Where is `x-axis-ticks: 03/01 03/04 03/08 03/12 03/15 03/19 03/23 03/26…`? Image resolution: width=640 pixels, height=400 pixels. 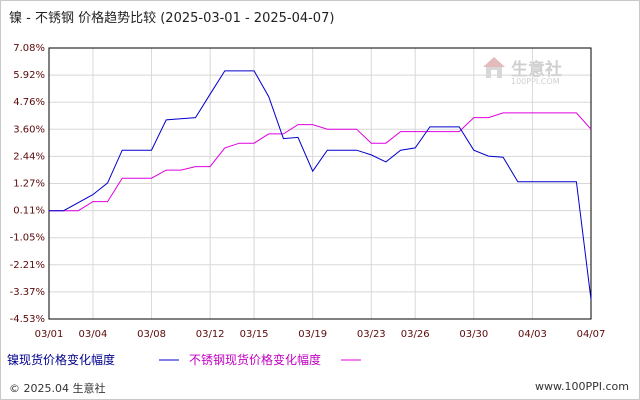
x-axis-ticks: 03/01 03/04 03/08 03/12 03/15 03/19 03/23 03/26… is located at coordinates (320, 334).